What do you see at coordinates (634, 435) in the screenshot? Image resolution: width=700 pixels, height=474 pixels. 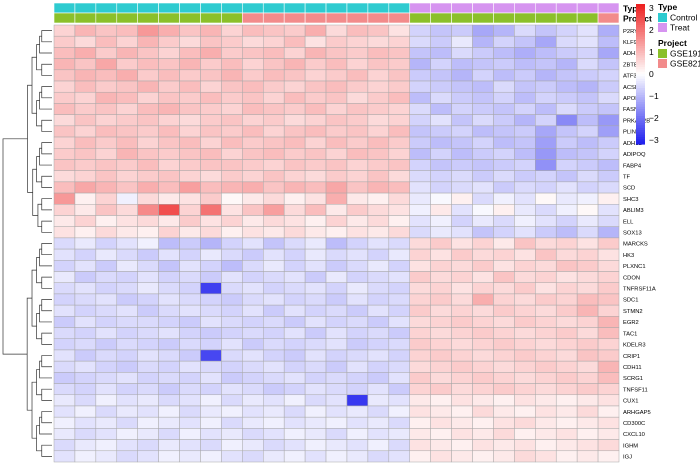 I see `gene-label: CXCL10` at bounding box center [634, 435].